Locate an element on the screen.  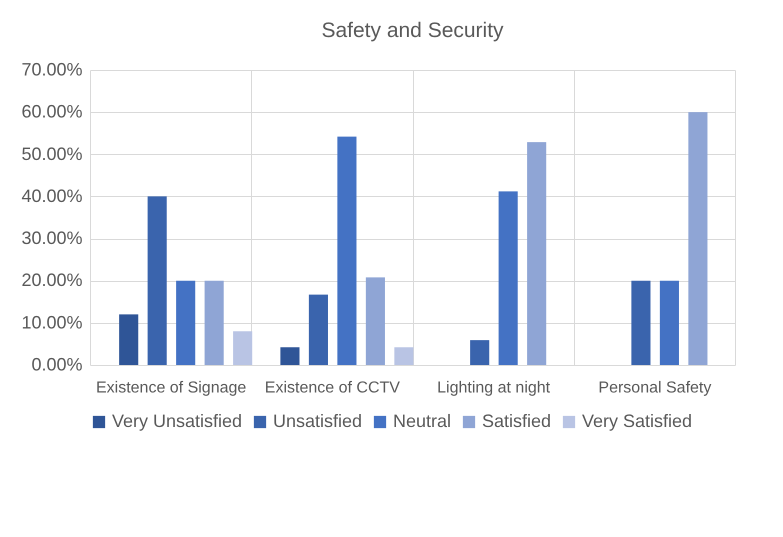
y-tick-label: 10.00% is located at coordinates (51, 322).